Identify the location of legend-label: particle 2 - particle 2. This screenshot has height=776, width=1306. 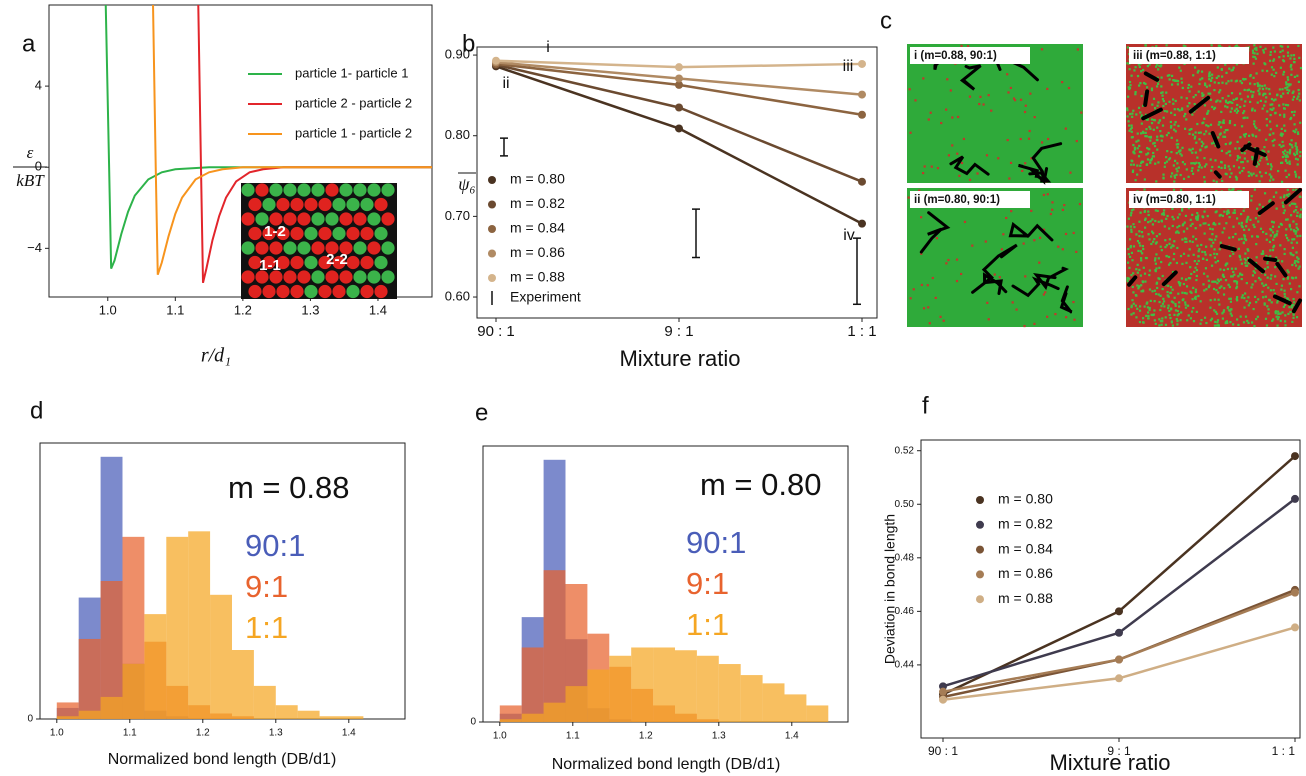
(353, 102).